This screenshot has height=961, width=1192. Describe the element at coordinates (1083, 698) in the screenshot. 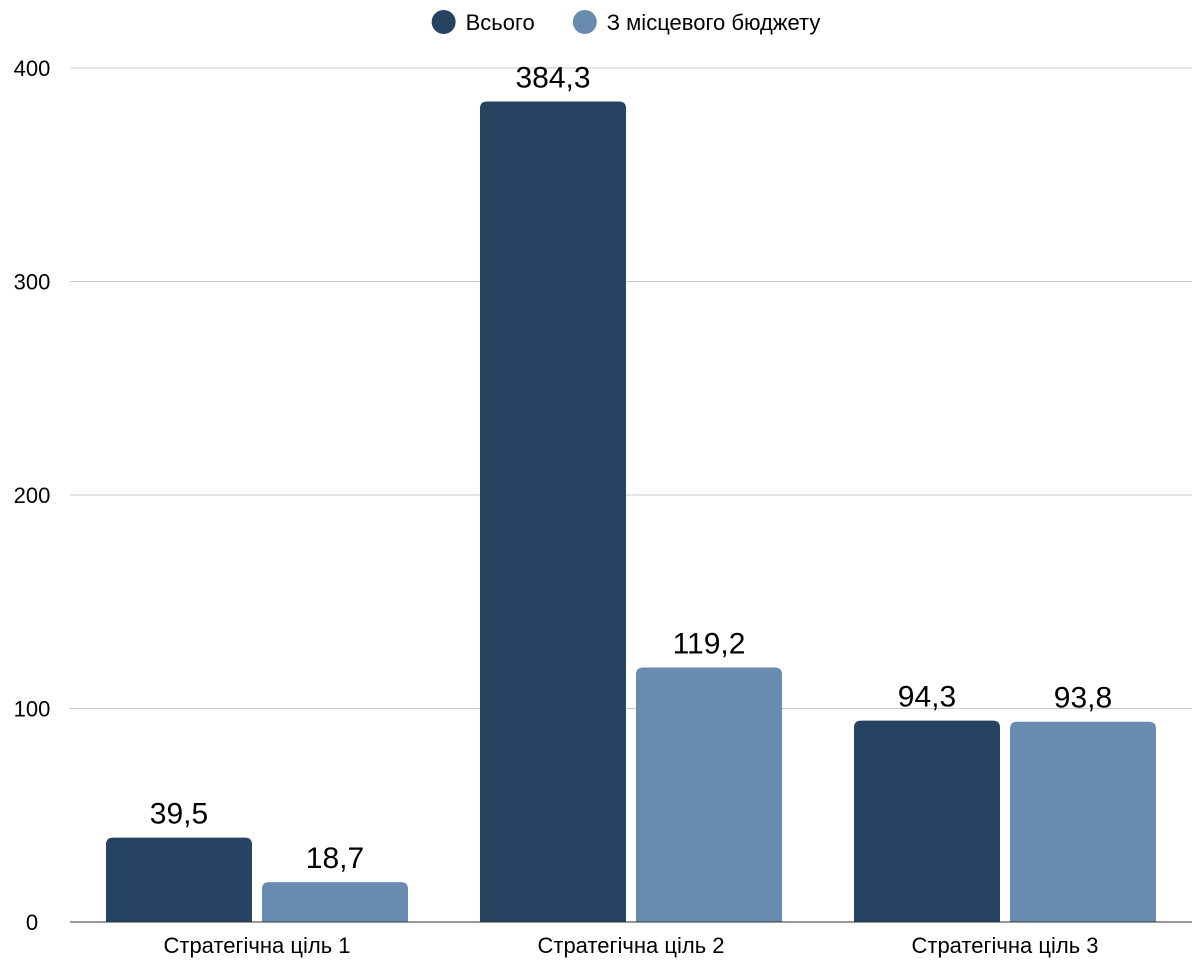

I see `data-label: 93,8` at that location.